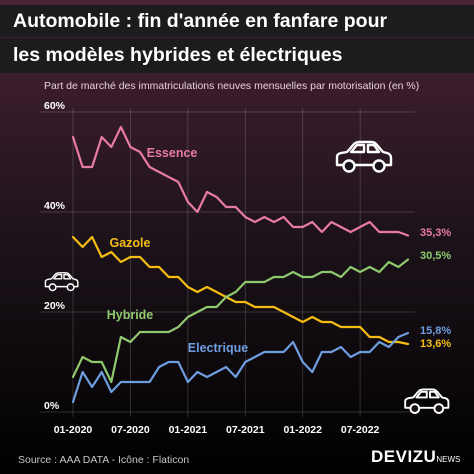 This screenshot has height=474, width=474. I want to click on brand-suffix: NEWS, so click(448, 459).